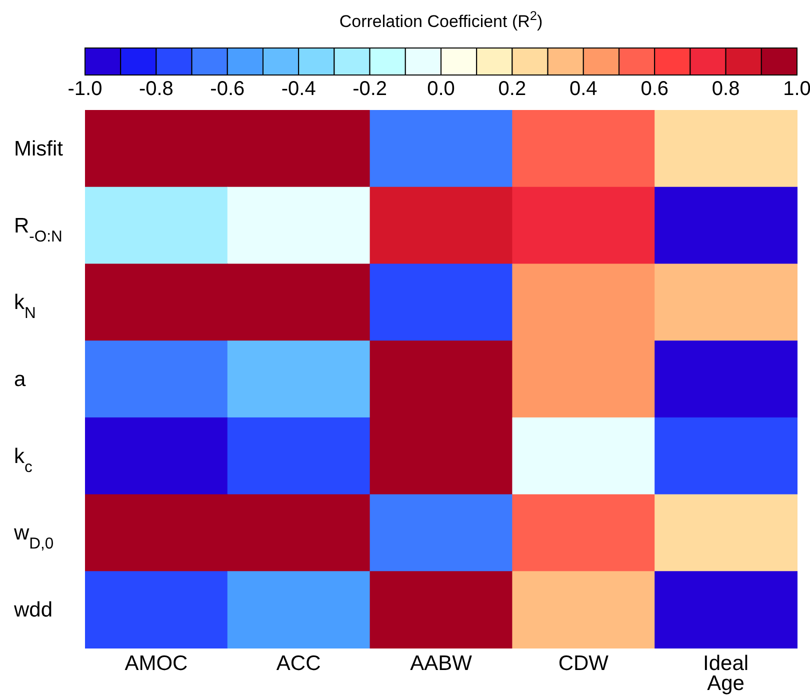 The width and height of the screenshot is (810, 696). Describe the element at coordinates (512, 89) in the screenshot. I see `color-bar-label: 0.2` at that location.